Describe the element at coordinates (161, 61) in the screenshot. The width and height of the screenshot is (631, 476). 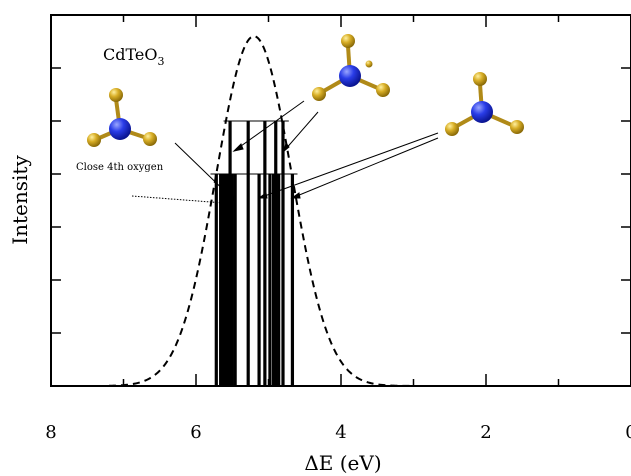
I see `compound-label-subscript: 3` at that location.